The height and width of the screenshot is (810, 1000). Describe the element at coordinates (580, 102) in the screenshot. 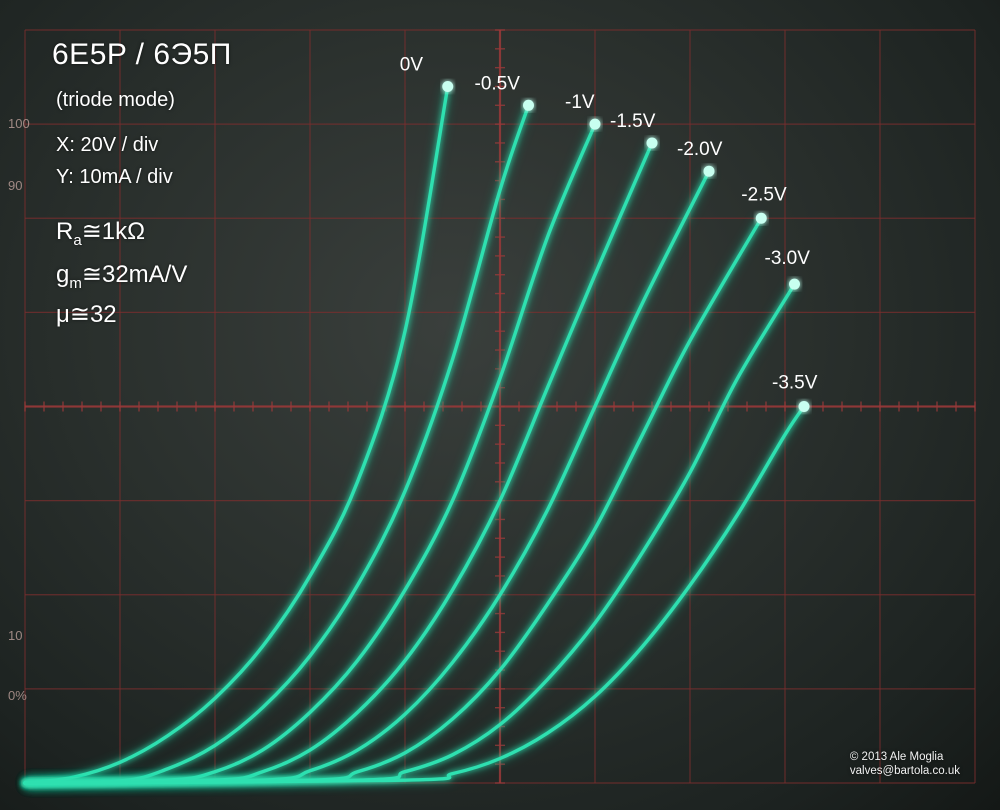

I see `trace-label: -1V` at that location.